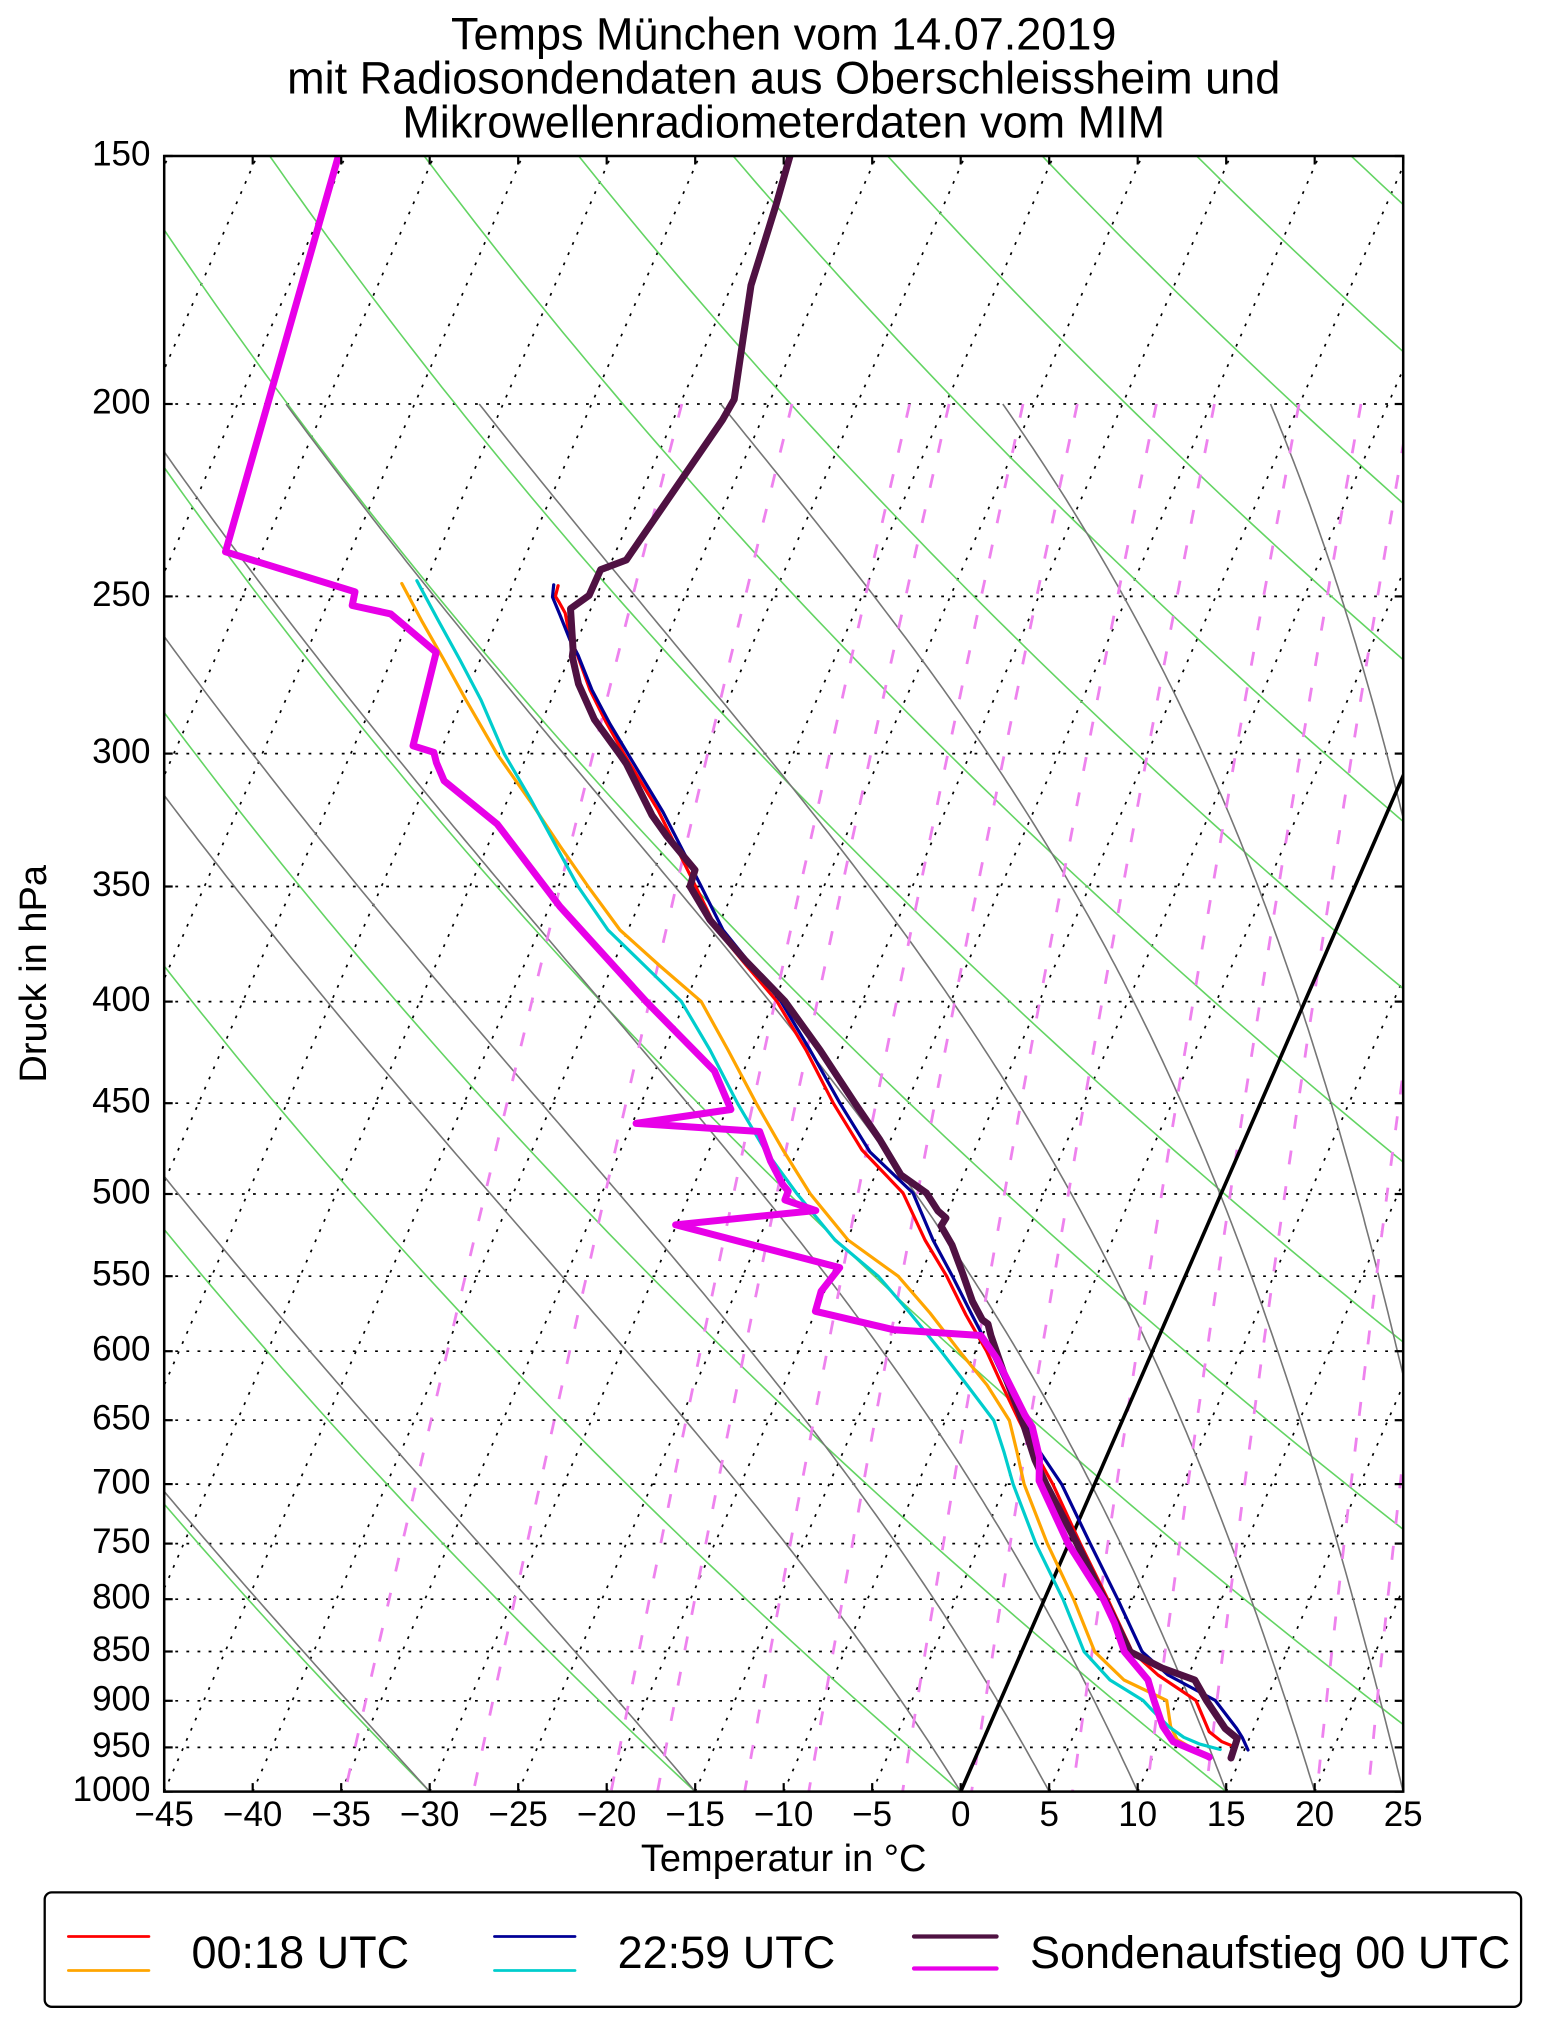  What do you see at coordinates (121, 154) in the screenshot?
I see `svg-text: 150` at bounding box center [121, 154].